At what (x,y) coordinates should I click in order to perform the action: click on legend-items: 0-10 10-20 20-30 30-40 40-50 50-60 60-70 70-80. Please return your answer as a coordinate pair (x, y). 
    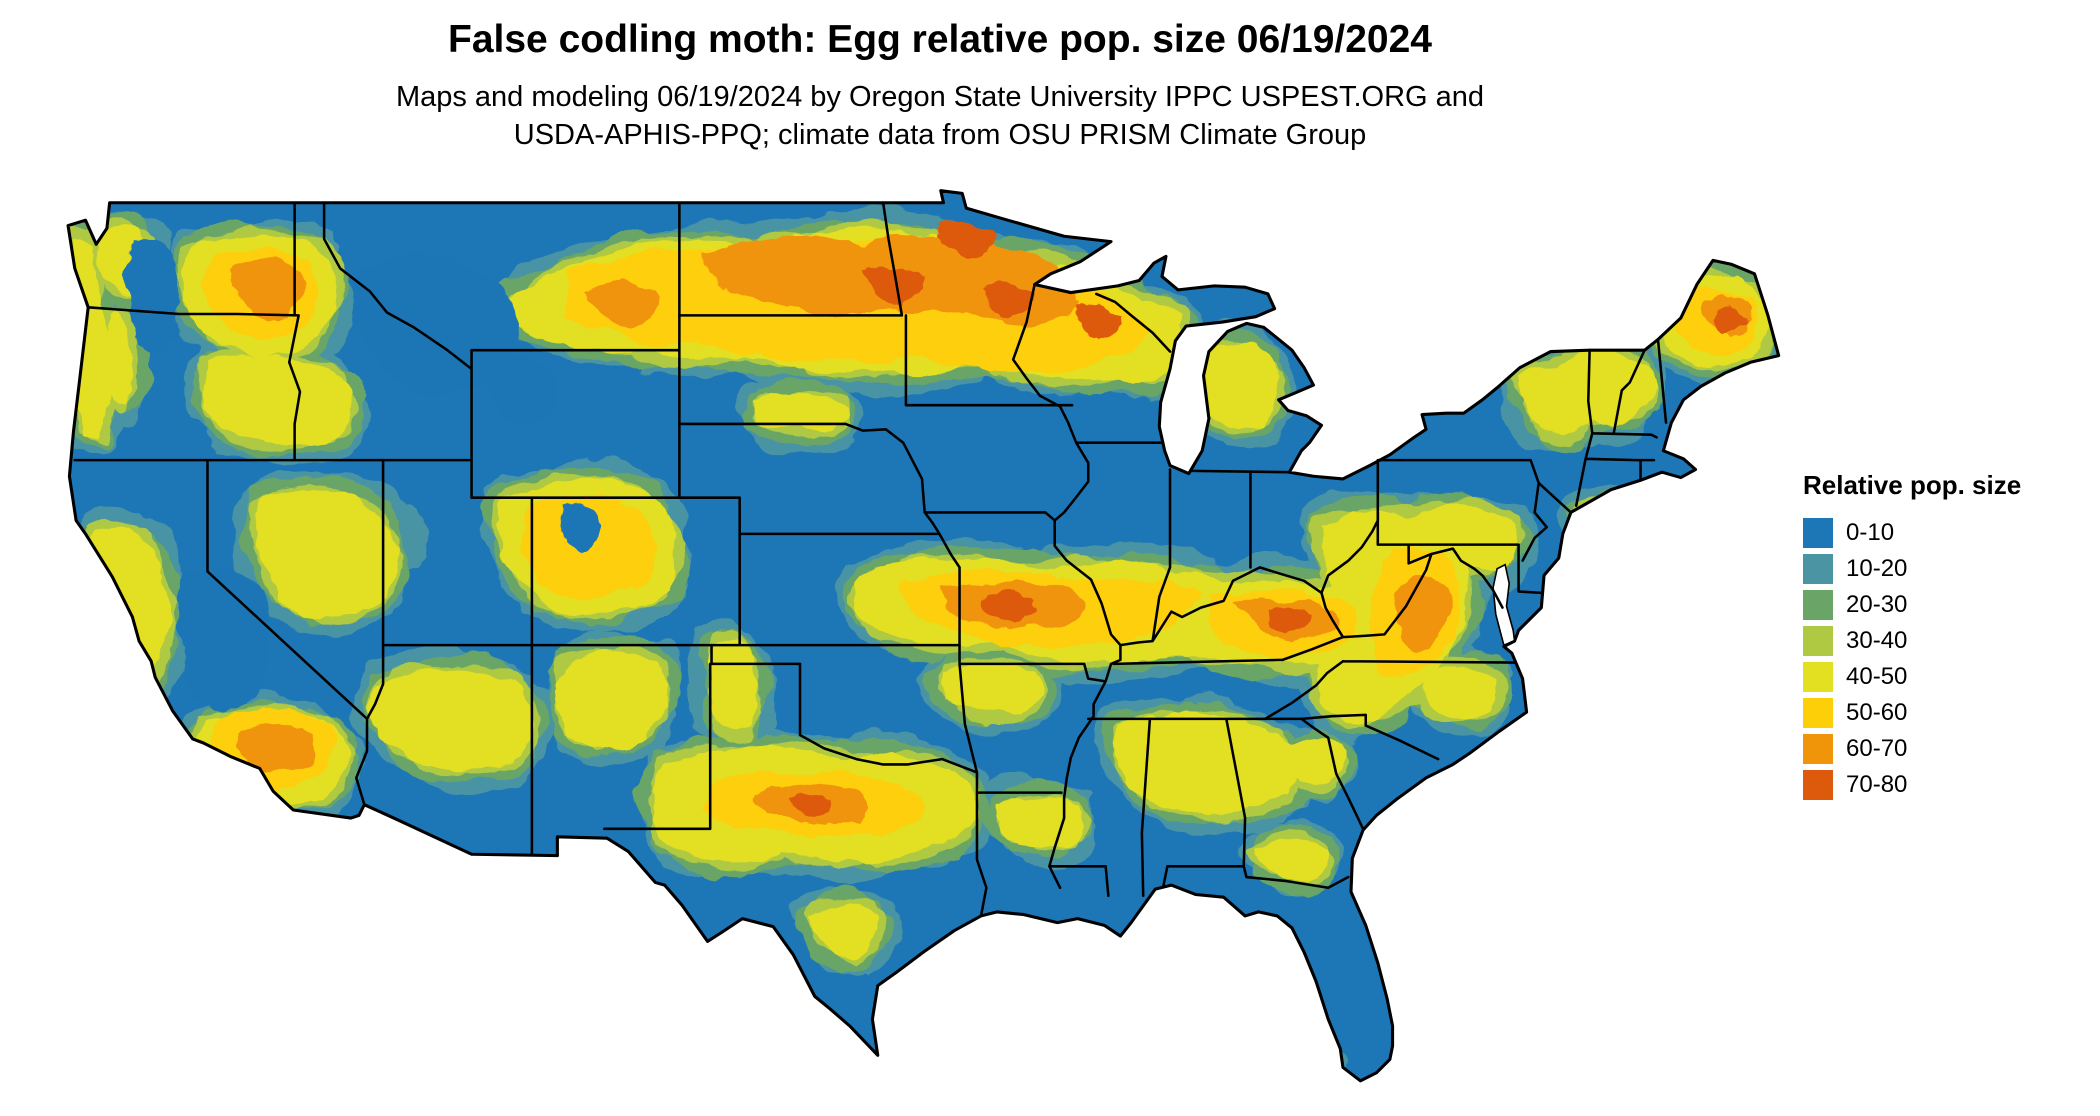
    Looking at the image, I should click on (1933, 659).